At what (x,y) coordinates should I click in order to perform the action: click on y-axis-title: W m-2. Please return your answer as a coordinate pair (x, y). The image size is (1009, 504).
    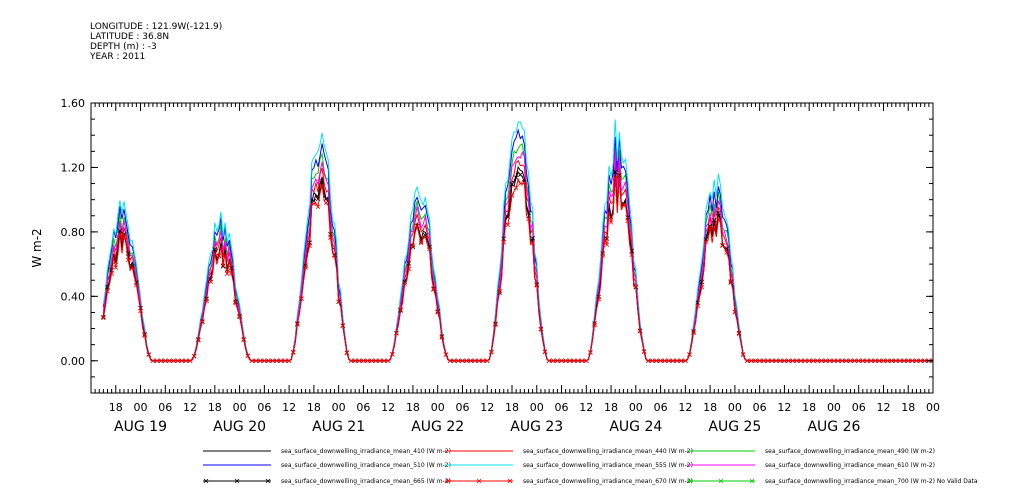
    Looking at the image, I should click on (37, 247).